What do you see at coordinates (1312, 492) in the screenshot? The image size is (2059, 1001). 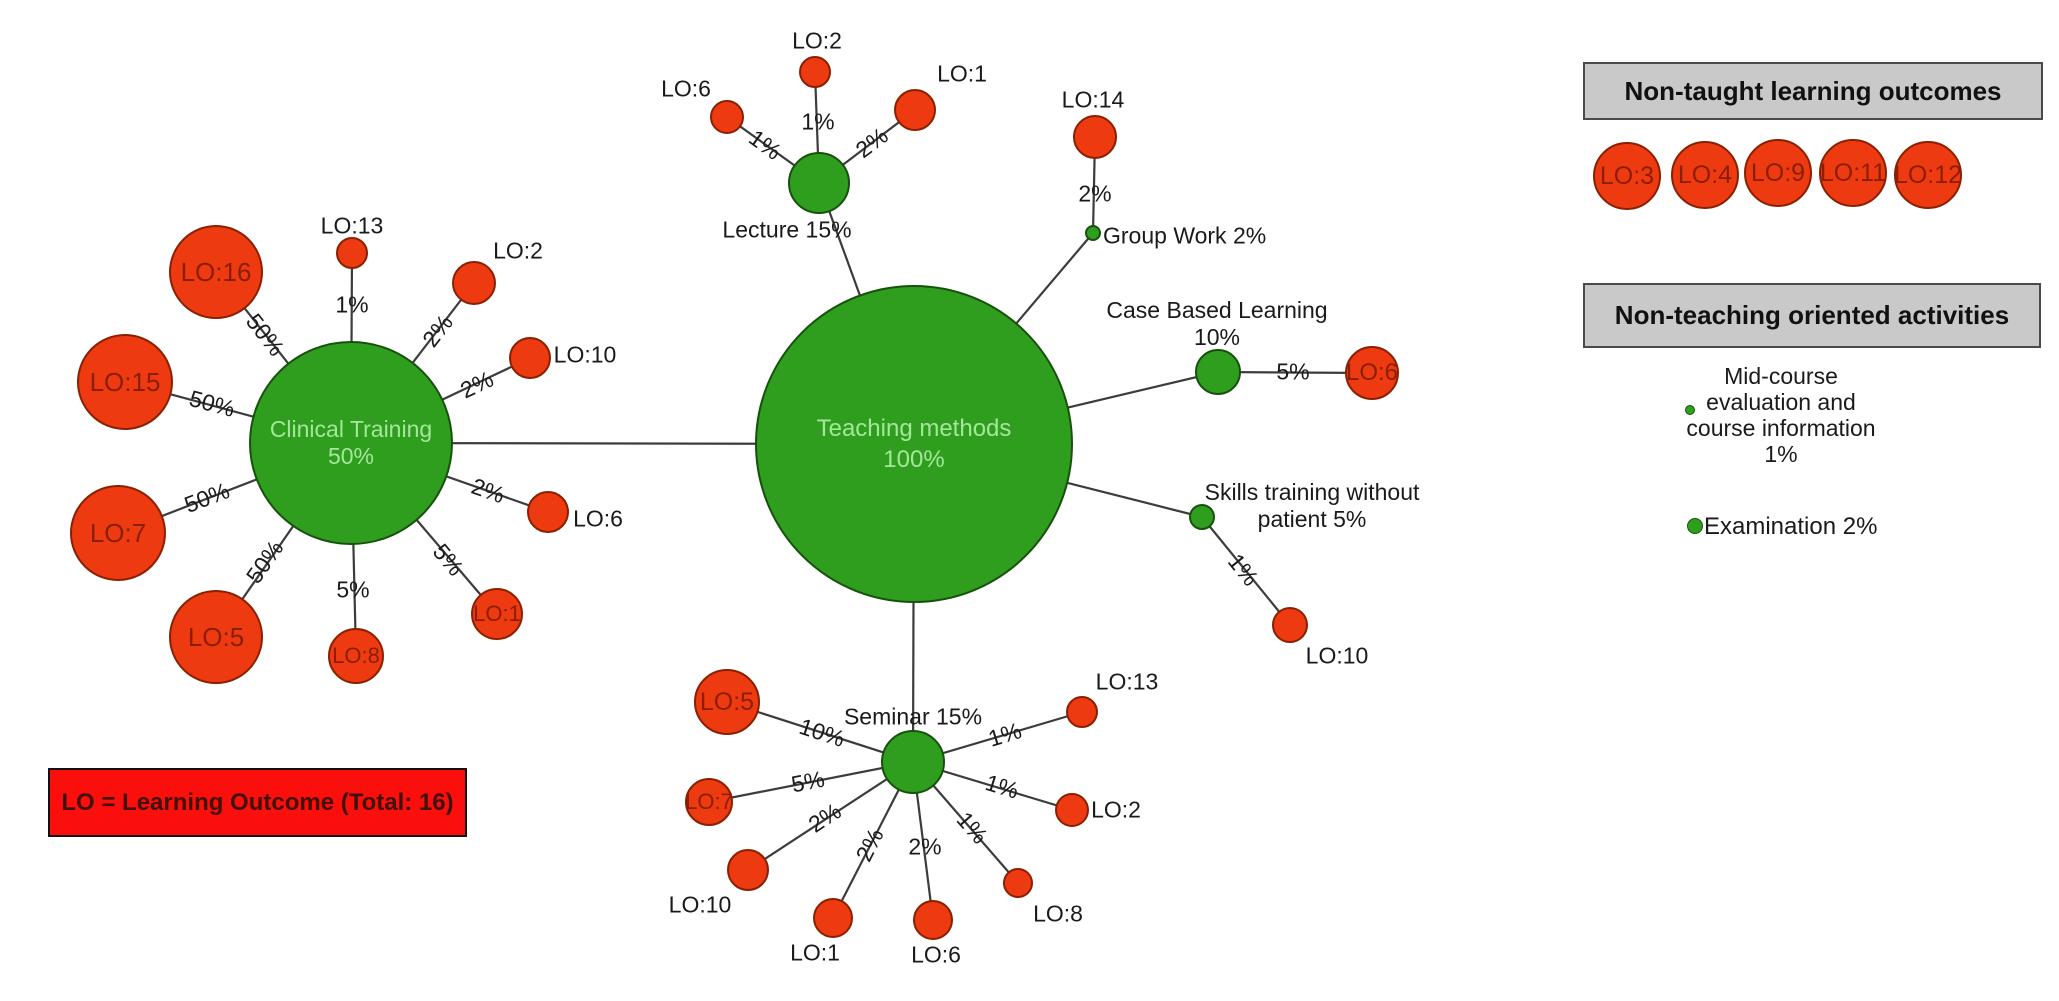 I see `skills-line1: Skills training without` at bounding box center [1312, 492].